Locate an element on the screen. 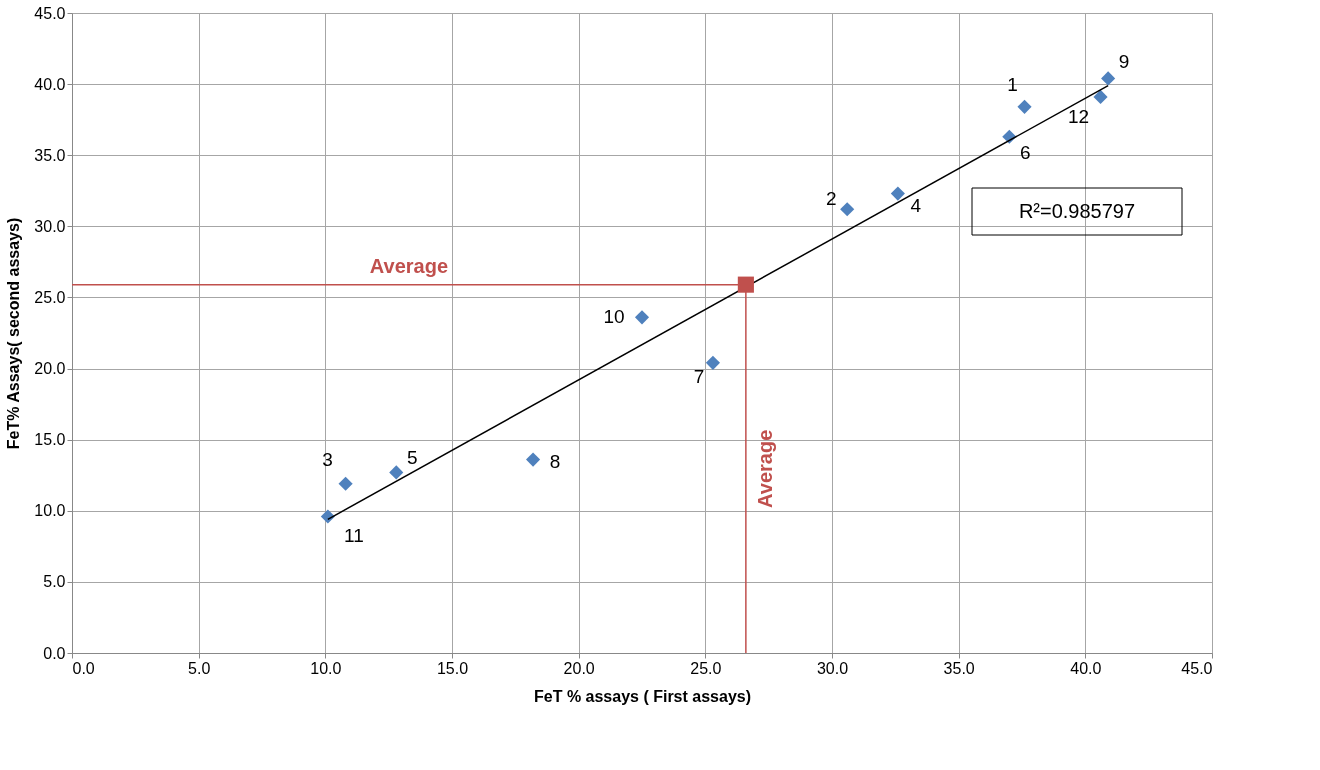 This screenshot has height=770, width=1320. annotation: 6 is located at coordinates (1025, 152).